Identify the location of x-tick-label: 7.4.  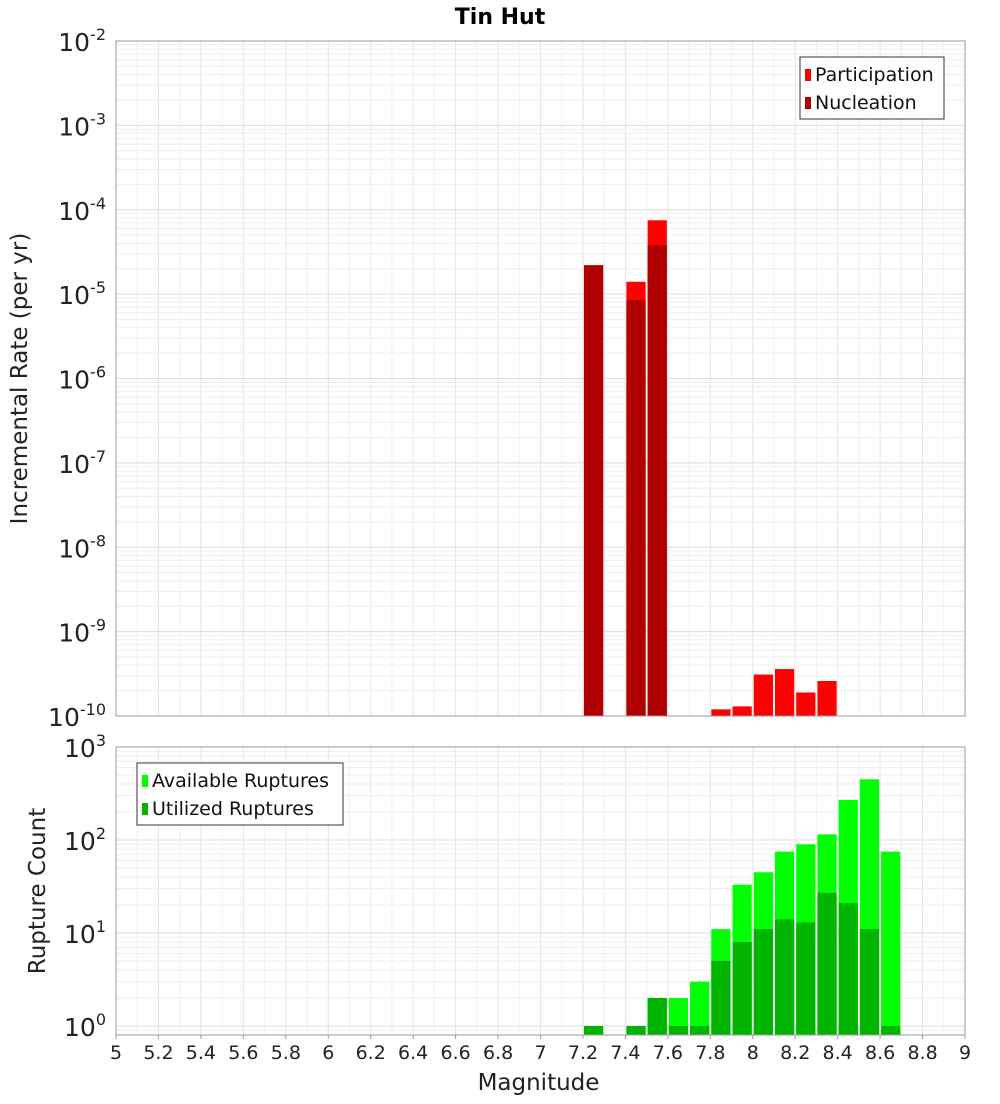
(625, 1053).